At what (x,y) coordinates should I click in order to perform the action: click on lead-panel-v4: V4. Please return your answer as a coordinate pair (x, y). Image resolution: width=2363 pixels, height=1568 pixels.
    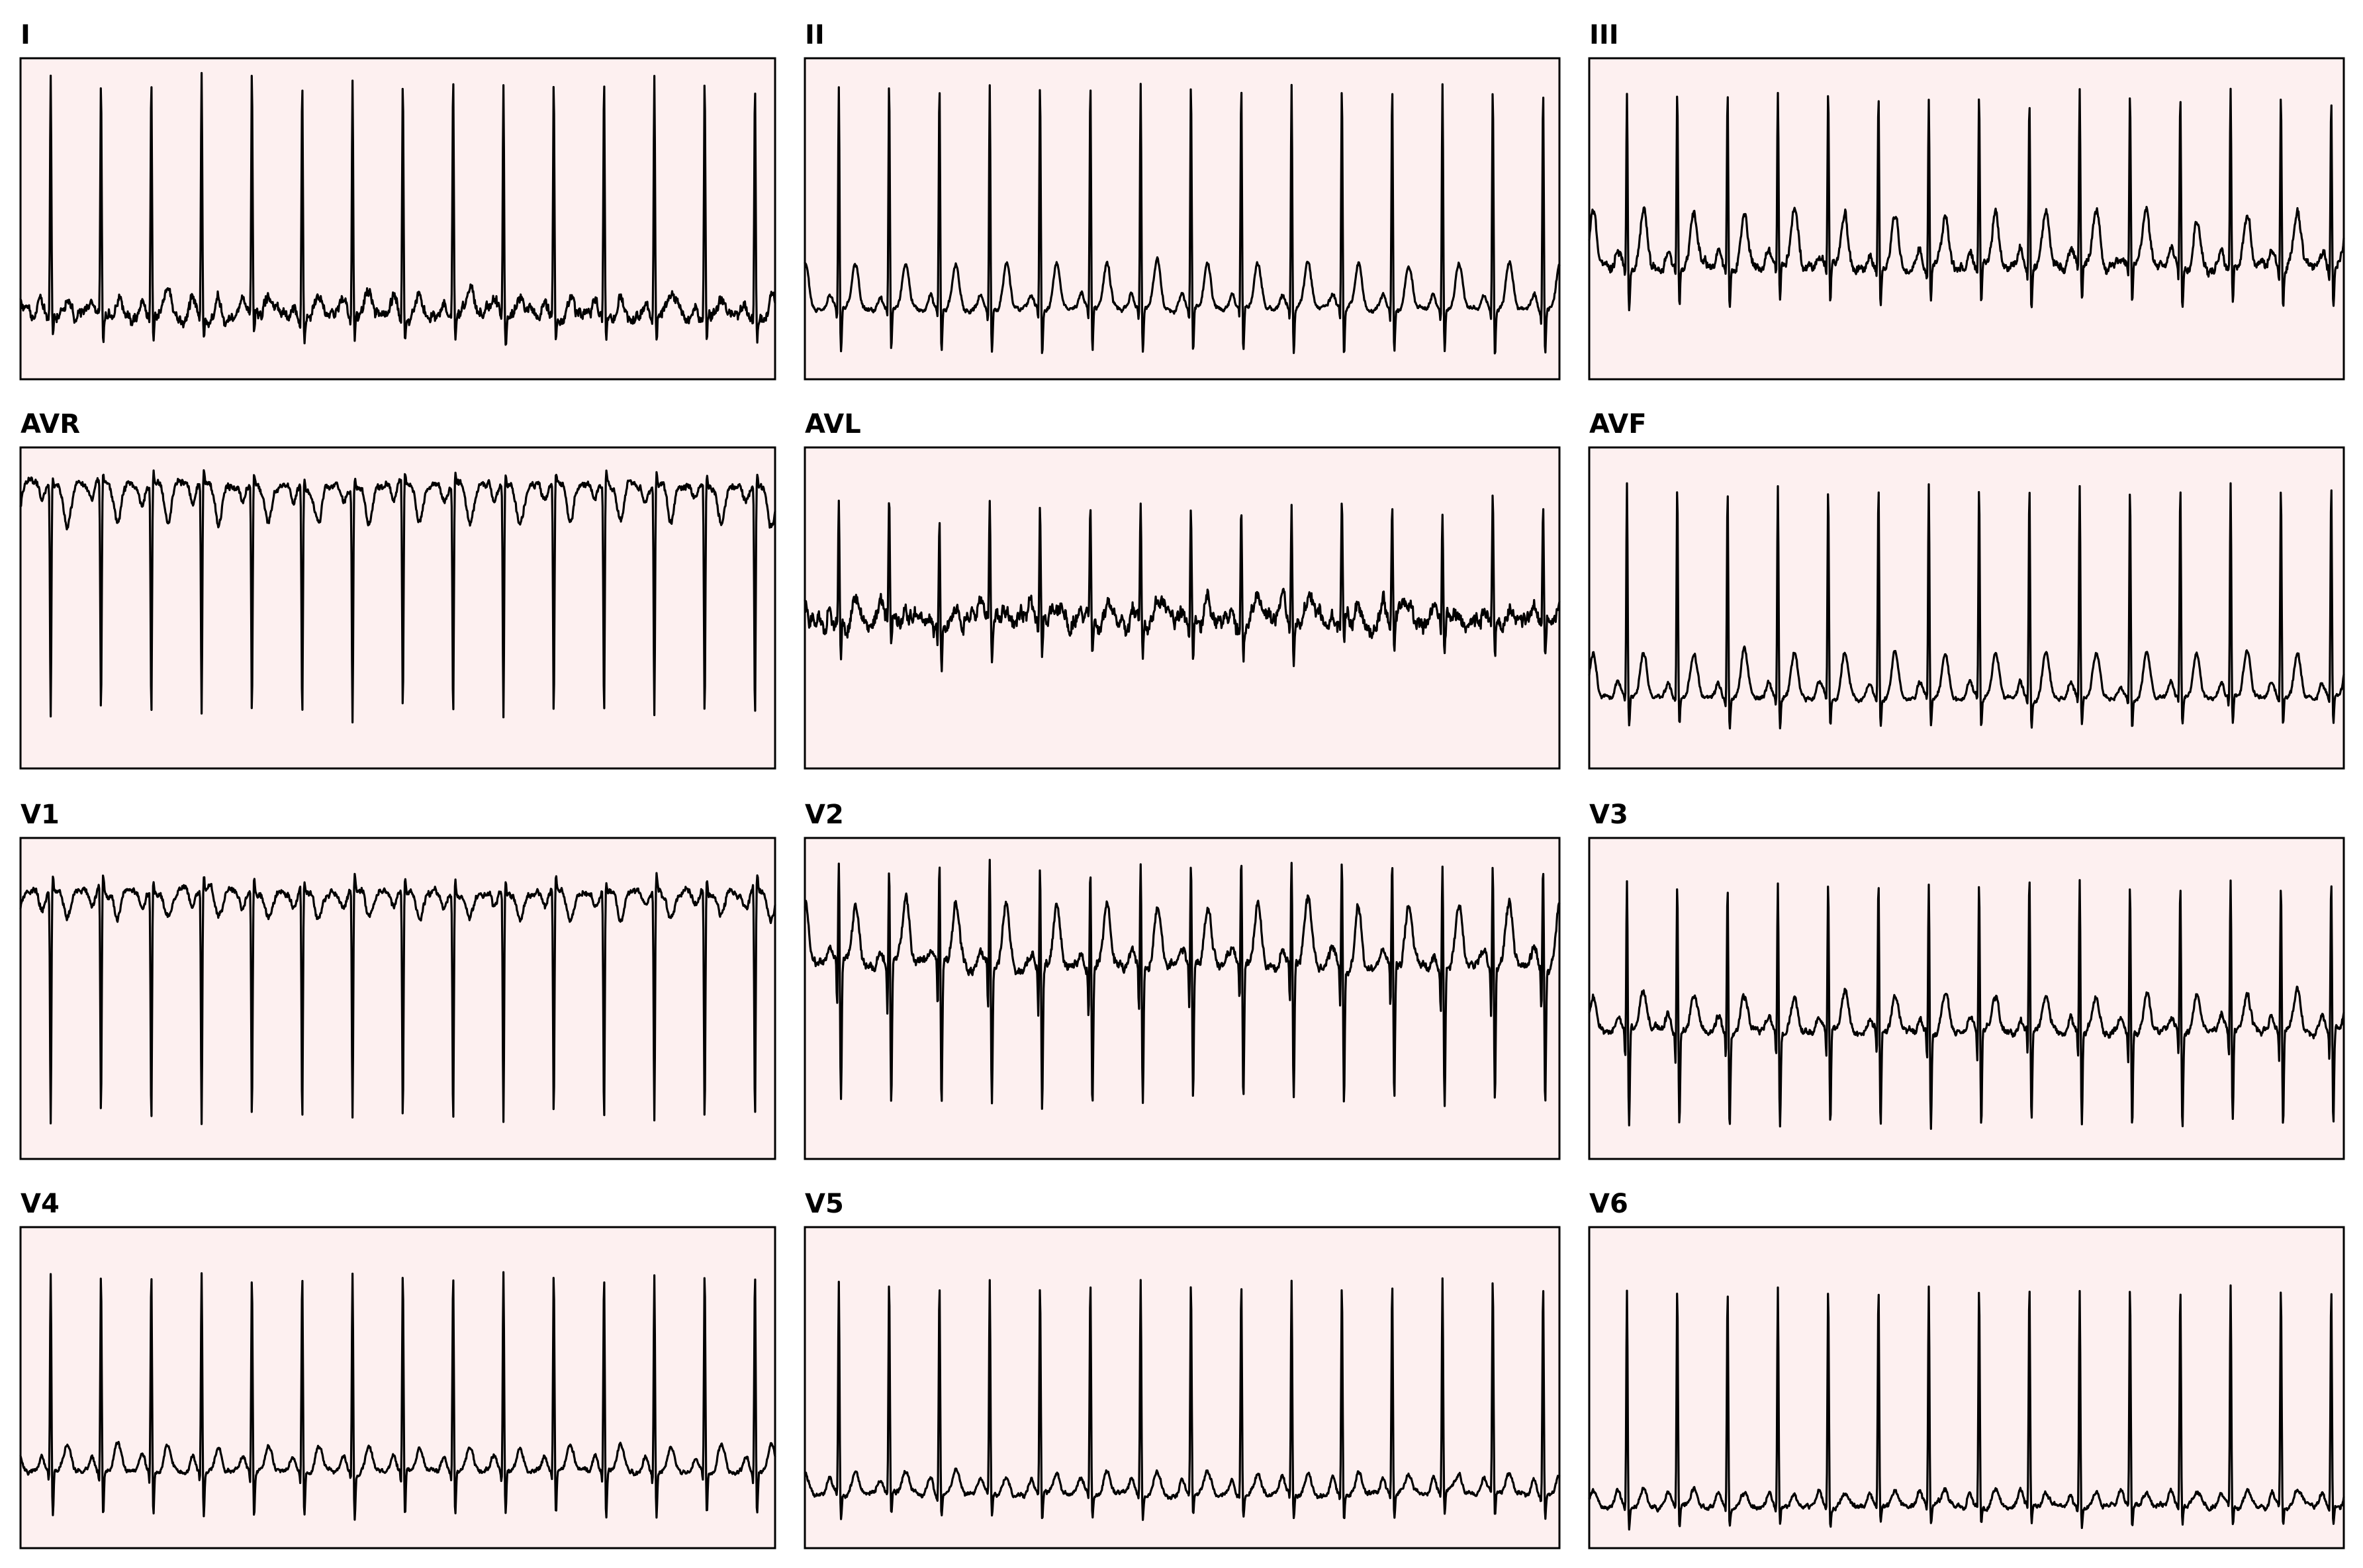
    Looking at the image, I should click on (397, 1369).